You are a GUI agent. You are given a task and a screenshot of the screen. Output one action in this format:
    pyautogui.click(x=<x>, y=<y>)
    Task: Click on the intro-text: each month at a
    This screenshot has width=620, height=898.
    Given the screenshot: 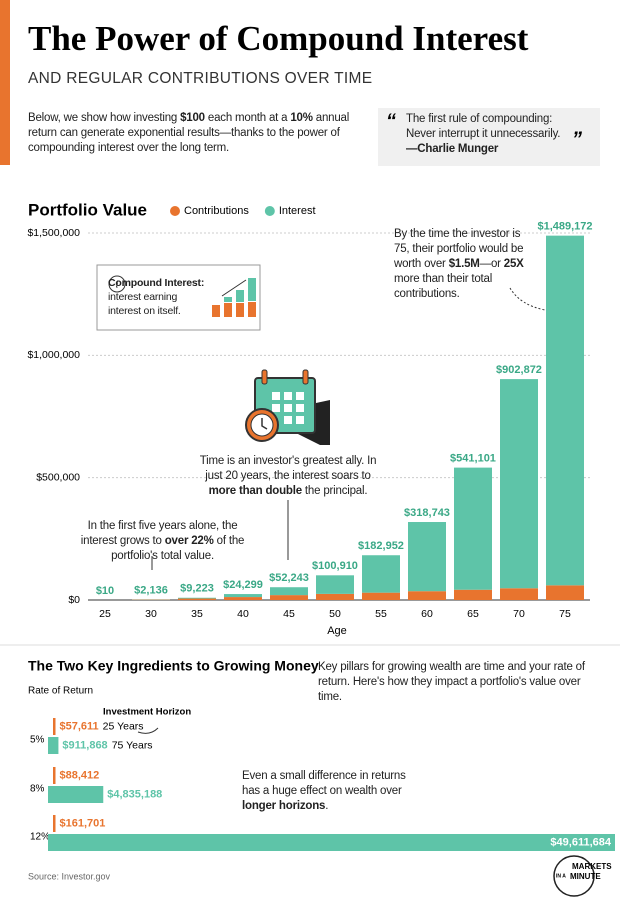 What is the action you would take?
    pyautogui.click(x=247, y=118)
    